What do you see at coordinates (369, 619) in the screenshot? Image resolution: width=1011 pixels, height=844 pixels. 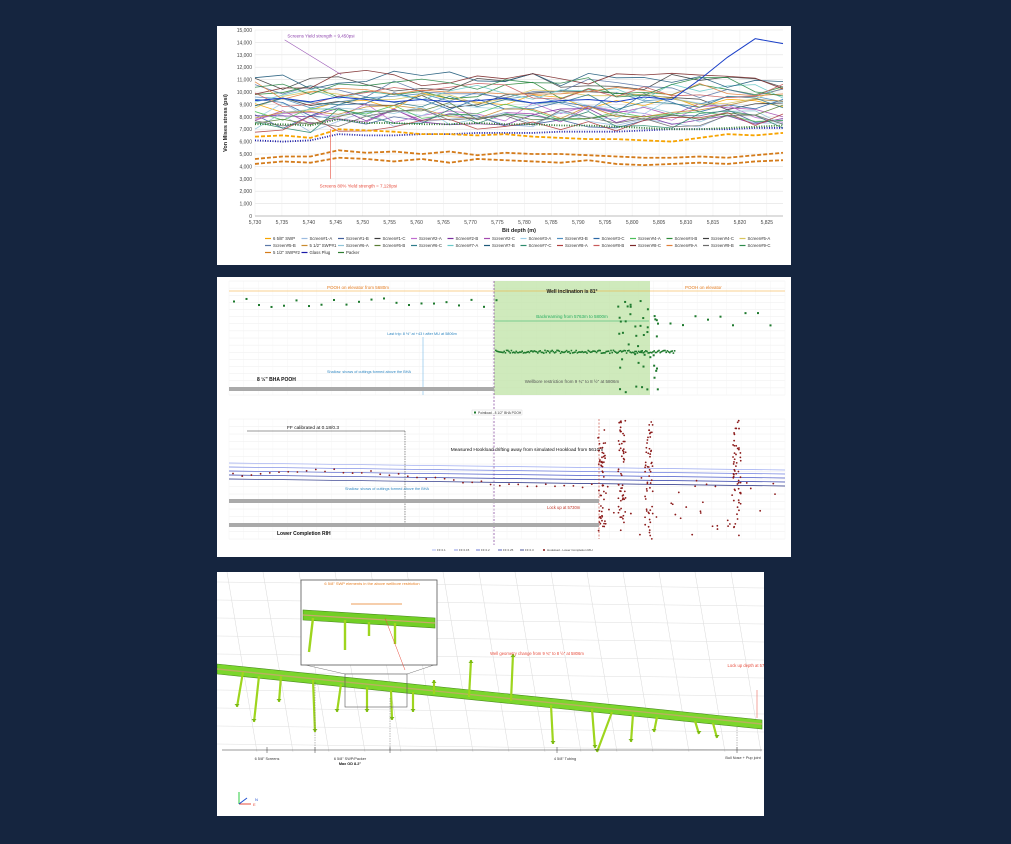 I see `inset-highlight` at bounding box center [369, 619].